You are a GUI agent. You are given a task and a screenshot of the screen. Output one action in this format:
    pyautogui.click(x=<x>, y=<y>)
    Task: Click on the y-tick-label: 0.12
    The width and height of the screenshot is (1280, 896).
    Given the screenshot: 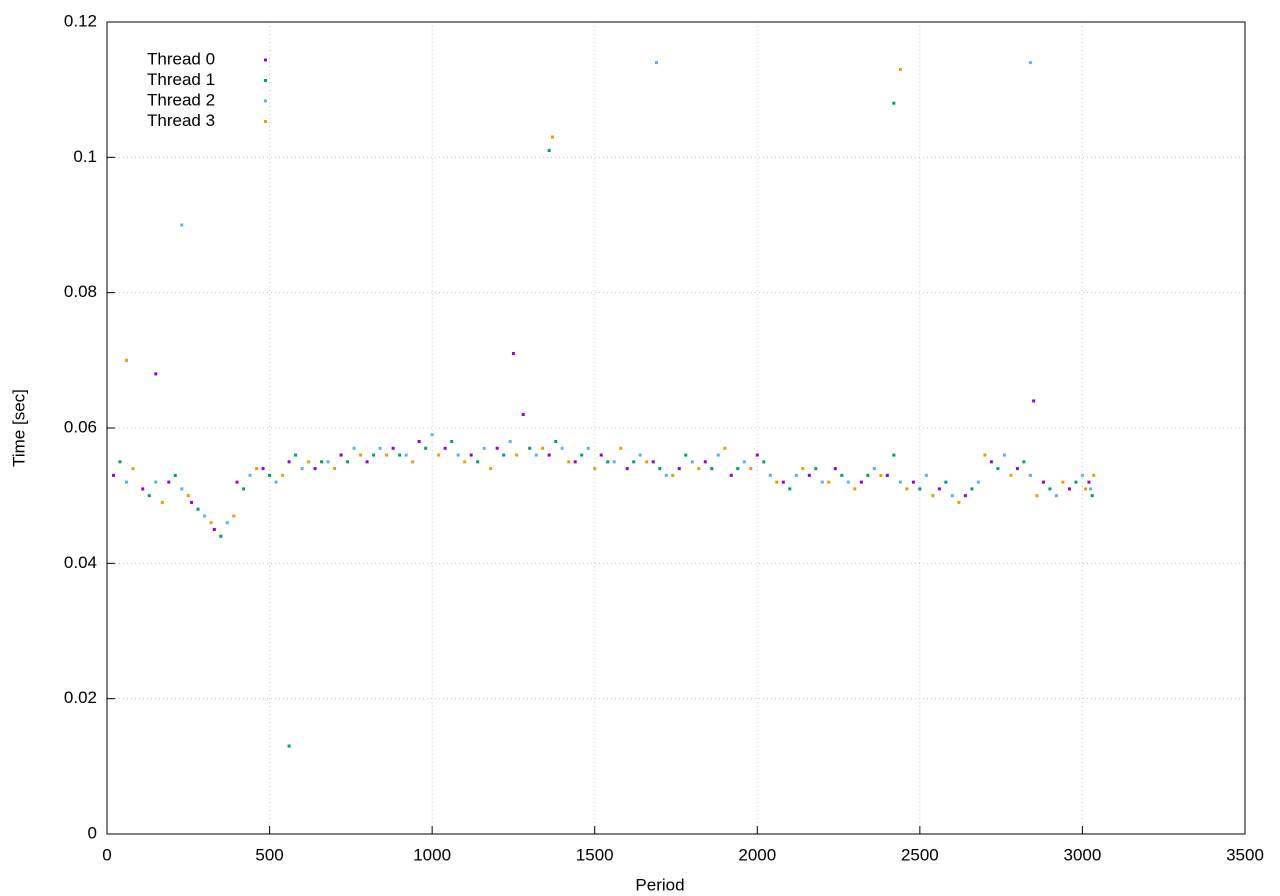 What is the action you would take?
    pyautogui.click(x=80, y=20)
    